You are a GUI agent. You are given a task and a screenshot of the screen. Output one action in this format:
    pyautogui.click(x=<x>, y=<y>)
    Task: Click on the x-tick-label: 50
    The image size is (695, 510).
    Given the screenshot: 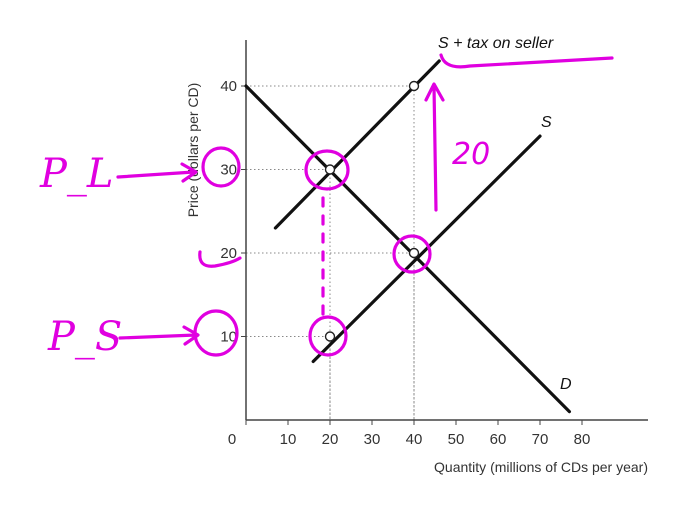 What is the action you would take?
    pyautogui.click(x=456, y=439)
    